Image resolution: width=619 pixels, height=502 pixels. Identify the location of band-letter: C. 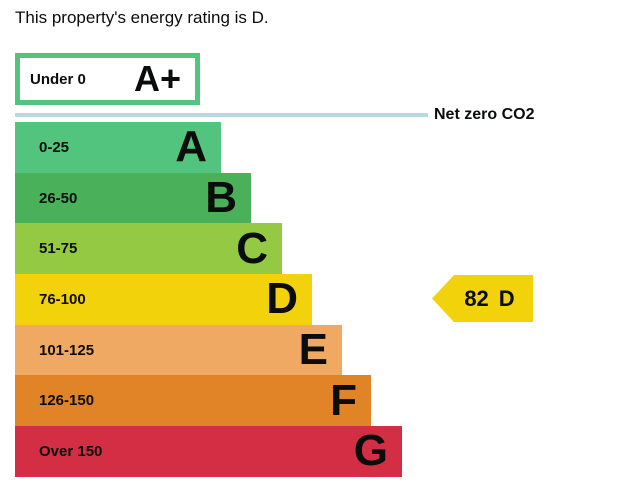
(252, 248).